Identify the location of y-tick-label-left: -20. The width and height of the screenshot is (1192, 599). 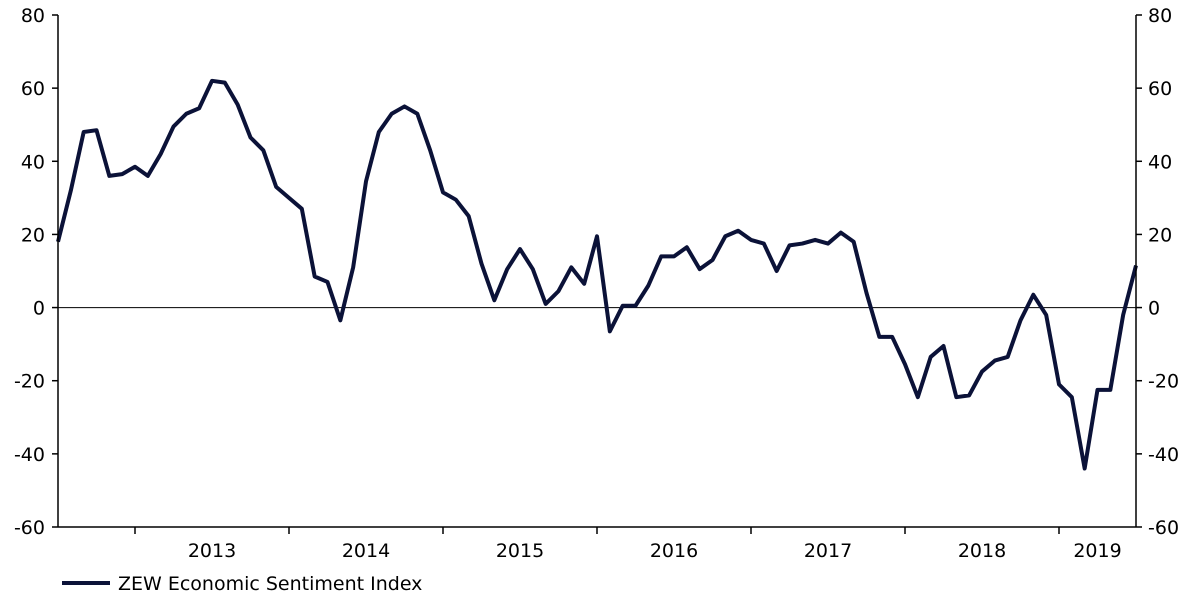
(29, 382).